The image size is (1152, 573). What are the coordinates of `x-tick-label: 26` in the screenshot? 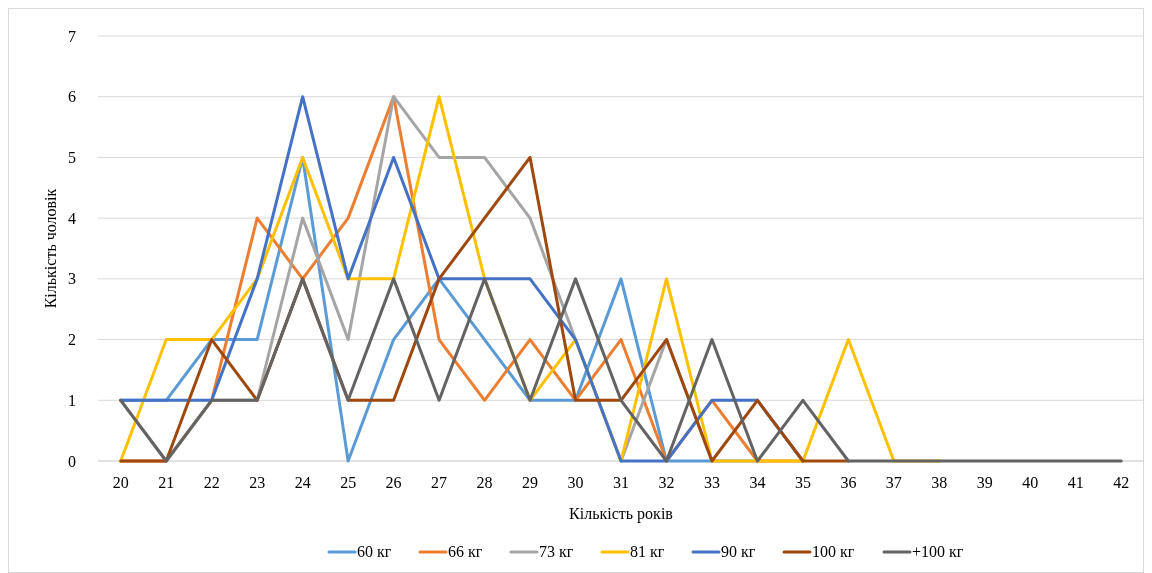 It's located at (393, 482).